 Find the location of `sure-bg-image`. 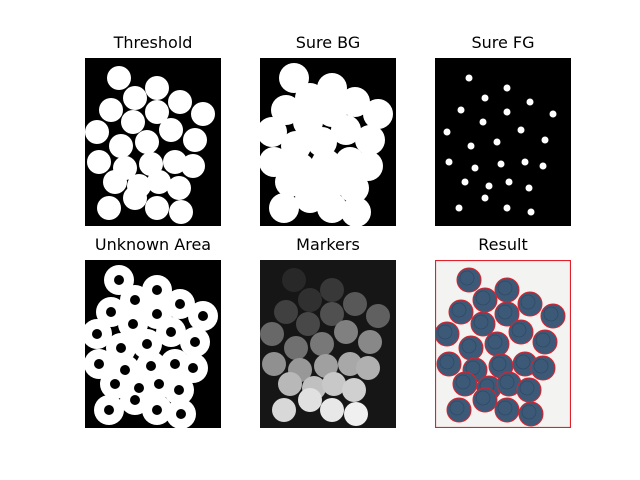

sure-bg-image is located at coordinates (328, 142).